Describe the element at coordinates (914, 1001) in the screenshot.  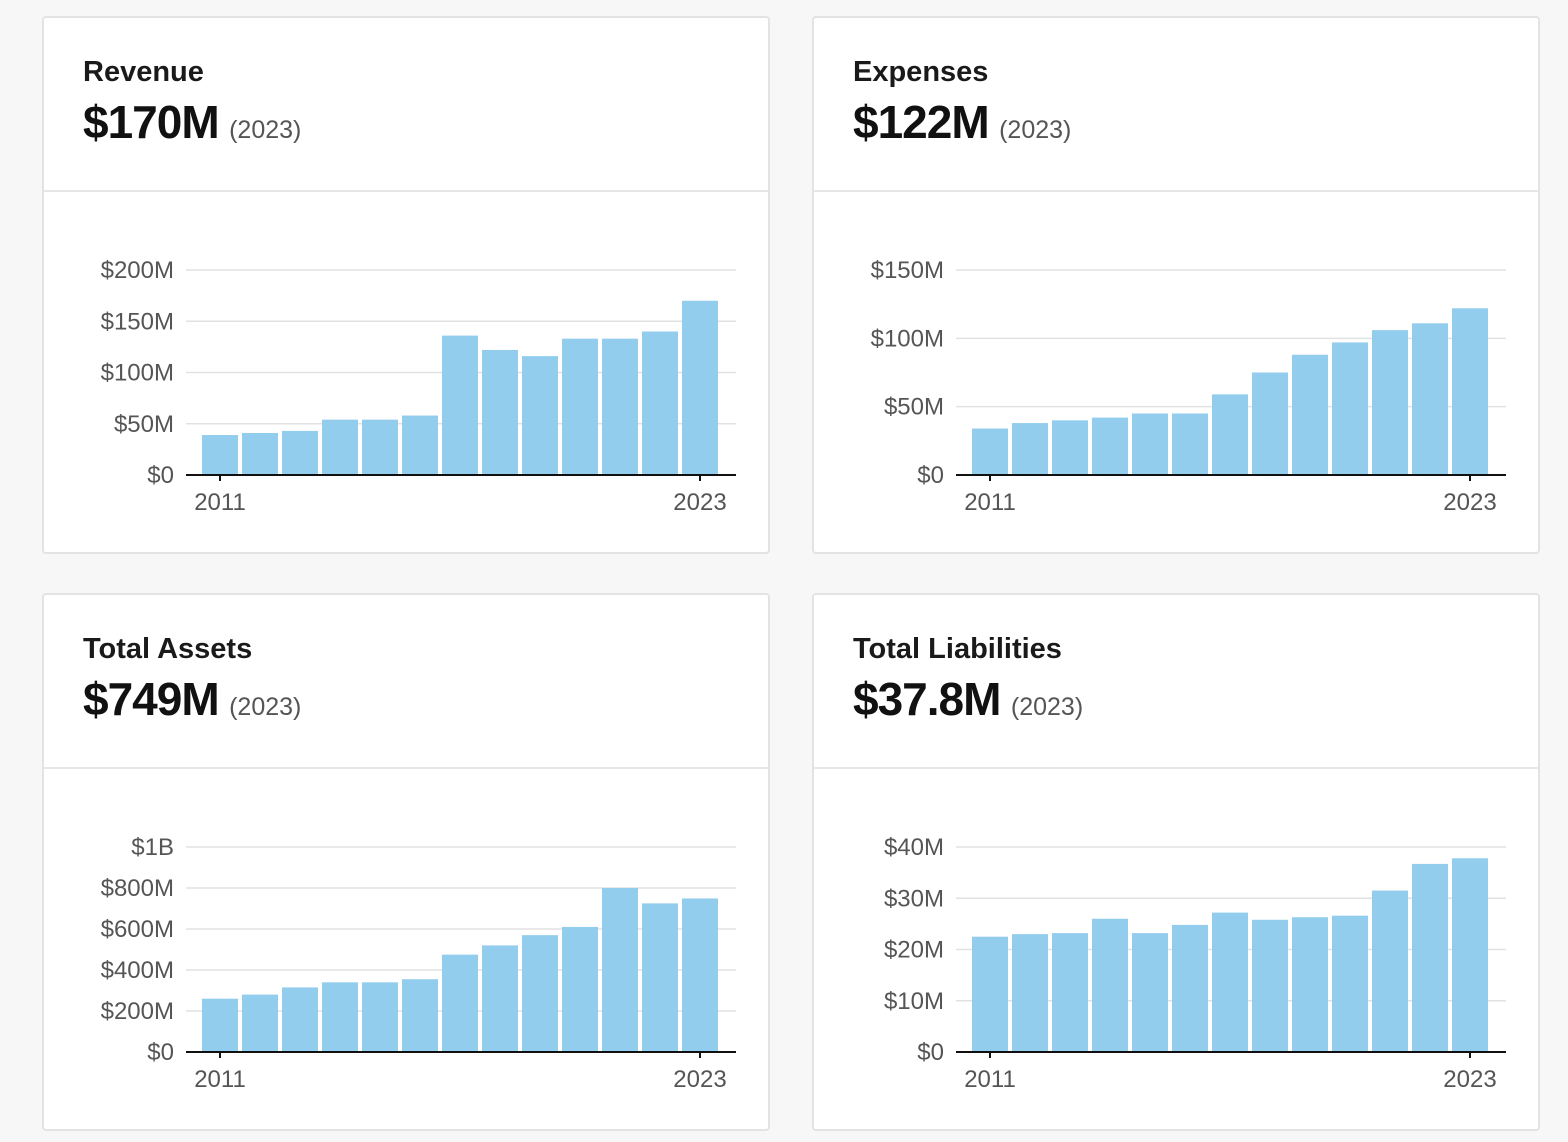
I see `y-tick-label: $10M` at that location.